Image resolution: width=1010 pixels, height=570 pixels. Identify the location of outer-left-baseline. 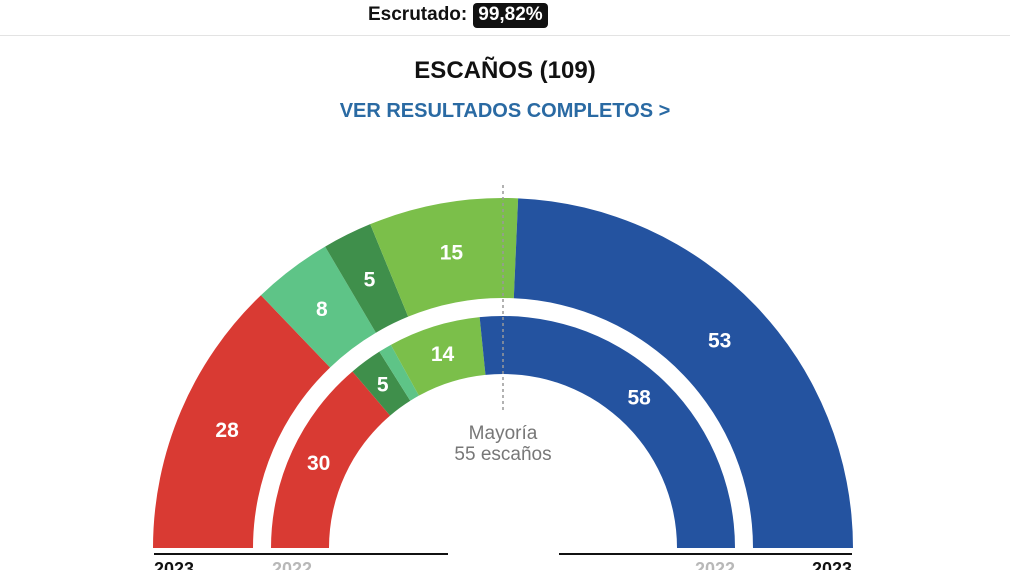
(242, 554).